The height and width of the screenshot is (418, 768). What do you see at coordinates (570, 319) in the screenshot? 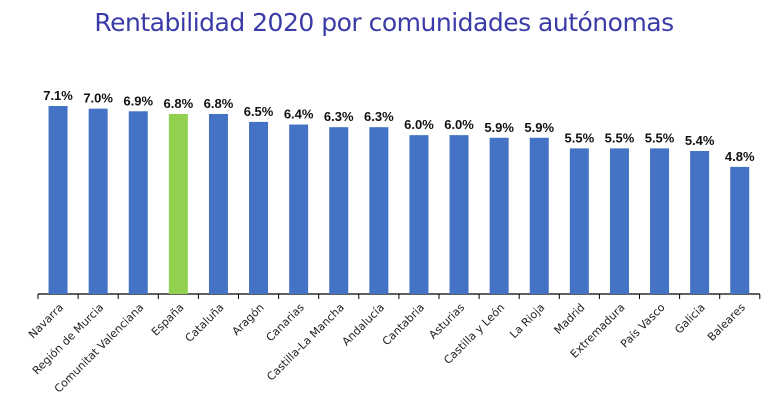
I see `category-label: Madrid` at bounding box center [570, 319].